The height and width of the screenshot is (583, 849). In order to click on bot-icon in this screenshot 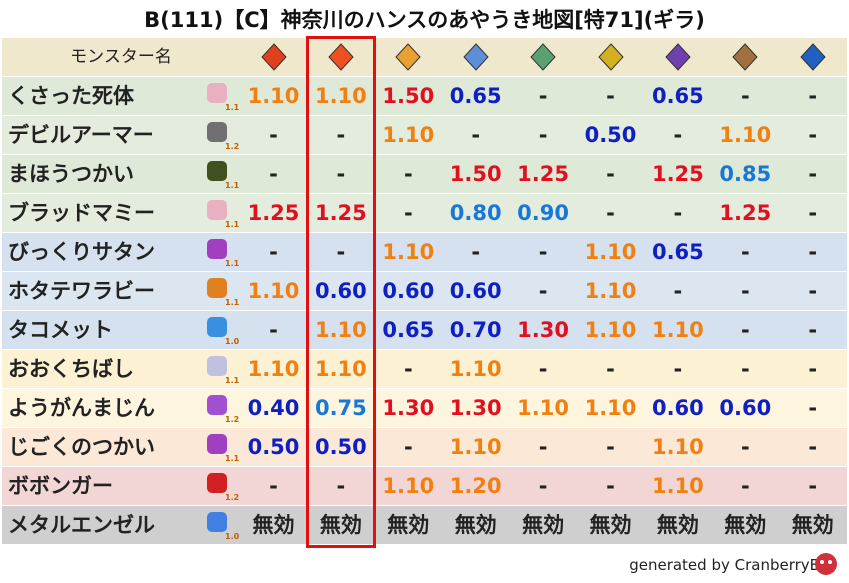, I will do `click(826, 564)`.